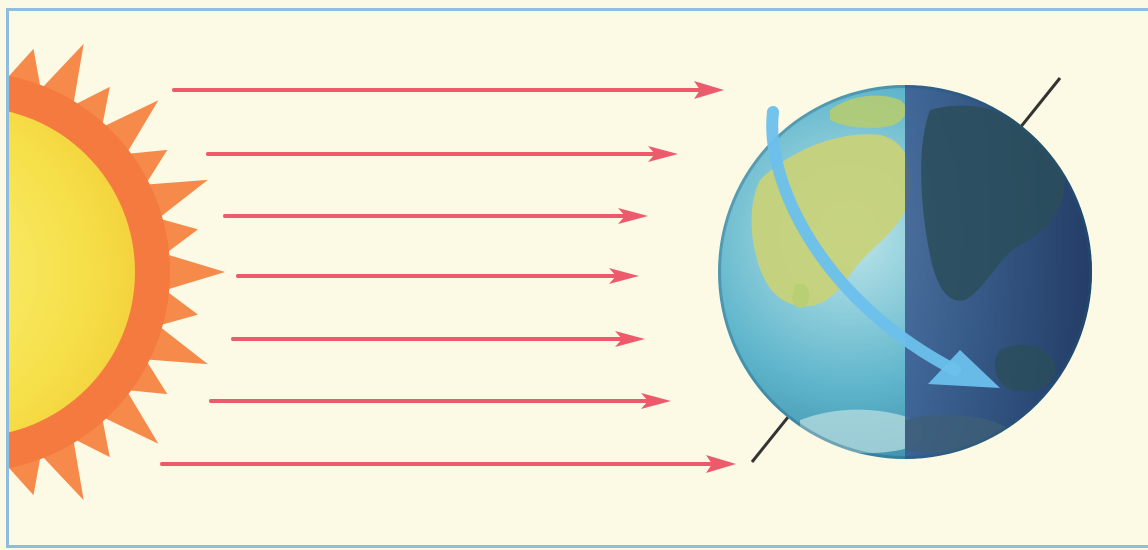 This screenshot has width=1148, height=550. What do you see at coordinates (993, 203) in the screenshot?
I see `continent-asia-night` at bounding box center [993, 203].